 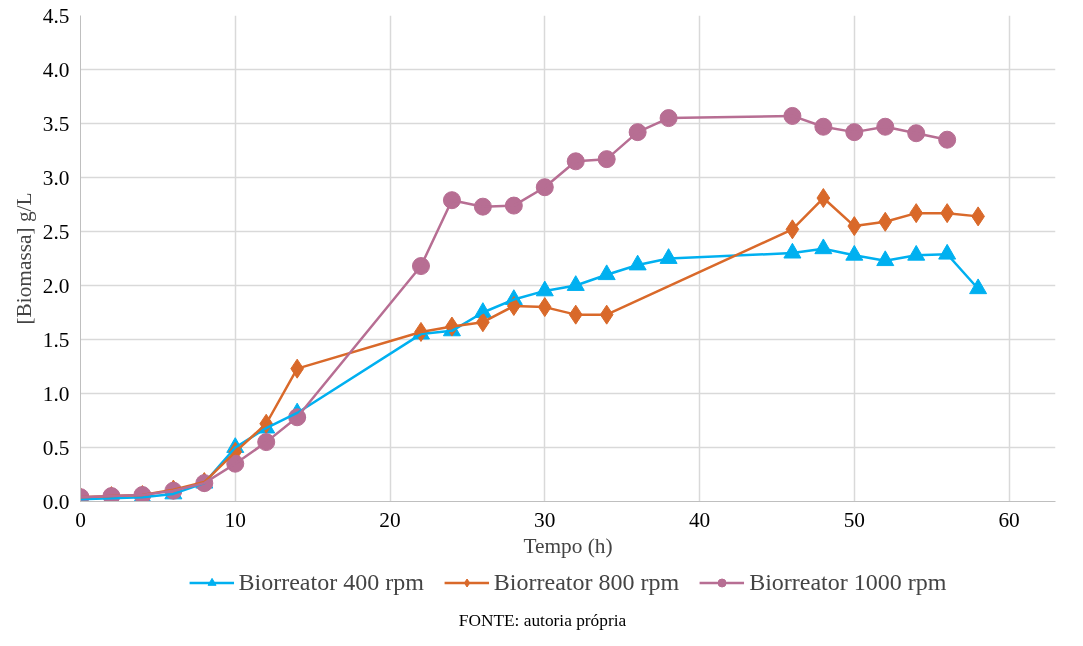 I want to click on y-tick-label: 3.5, so click(x=56, y=123).